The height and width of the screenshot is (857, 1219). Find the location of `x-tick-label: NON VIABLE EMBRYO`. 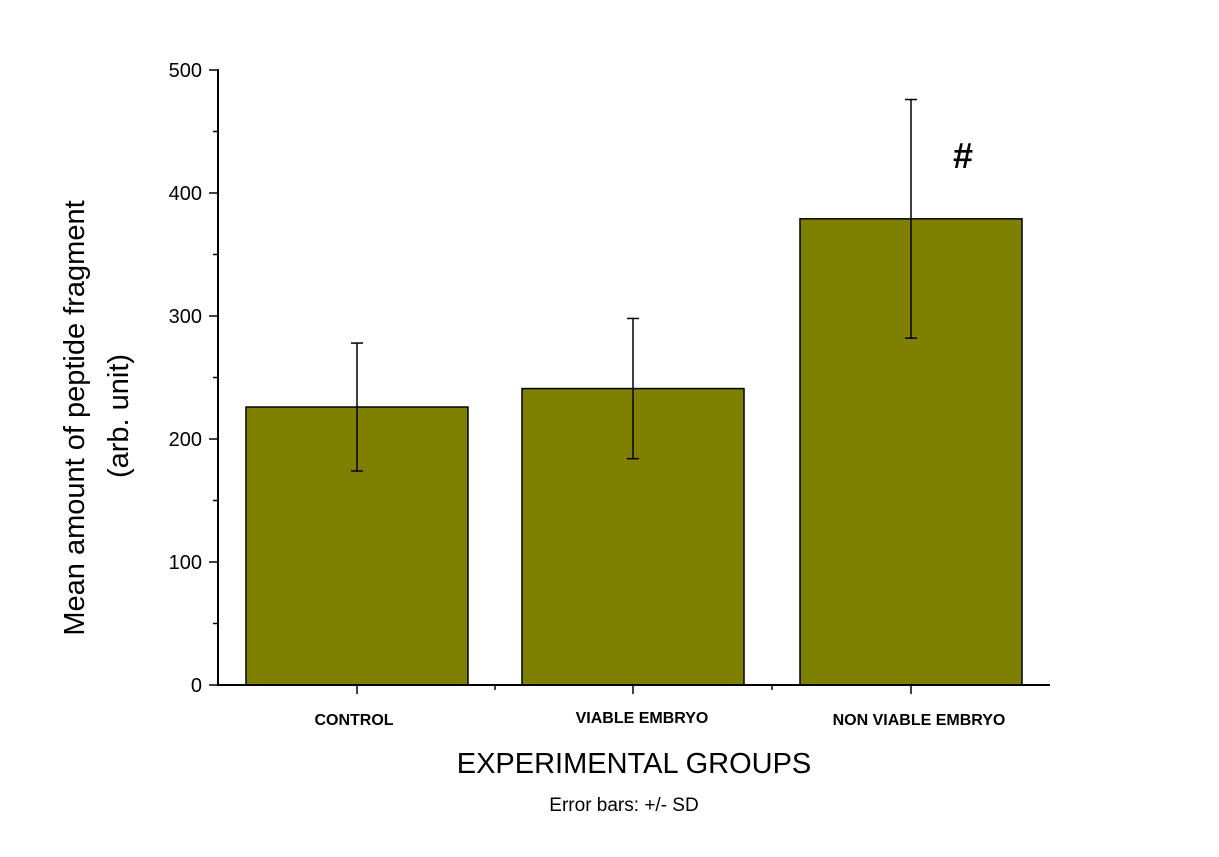

x-tick-label: NON VIABLE EMBRYO is located at coordinates (919, 720).